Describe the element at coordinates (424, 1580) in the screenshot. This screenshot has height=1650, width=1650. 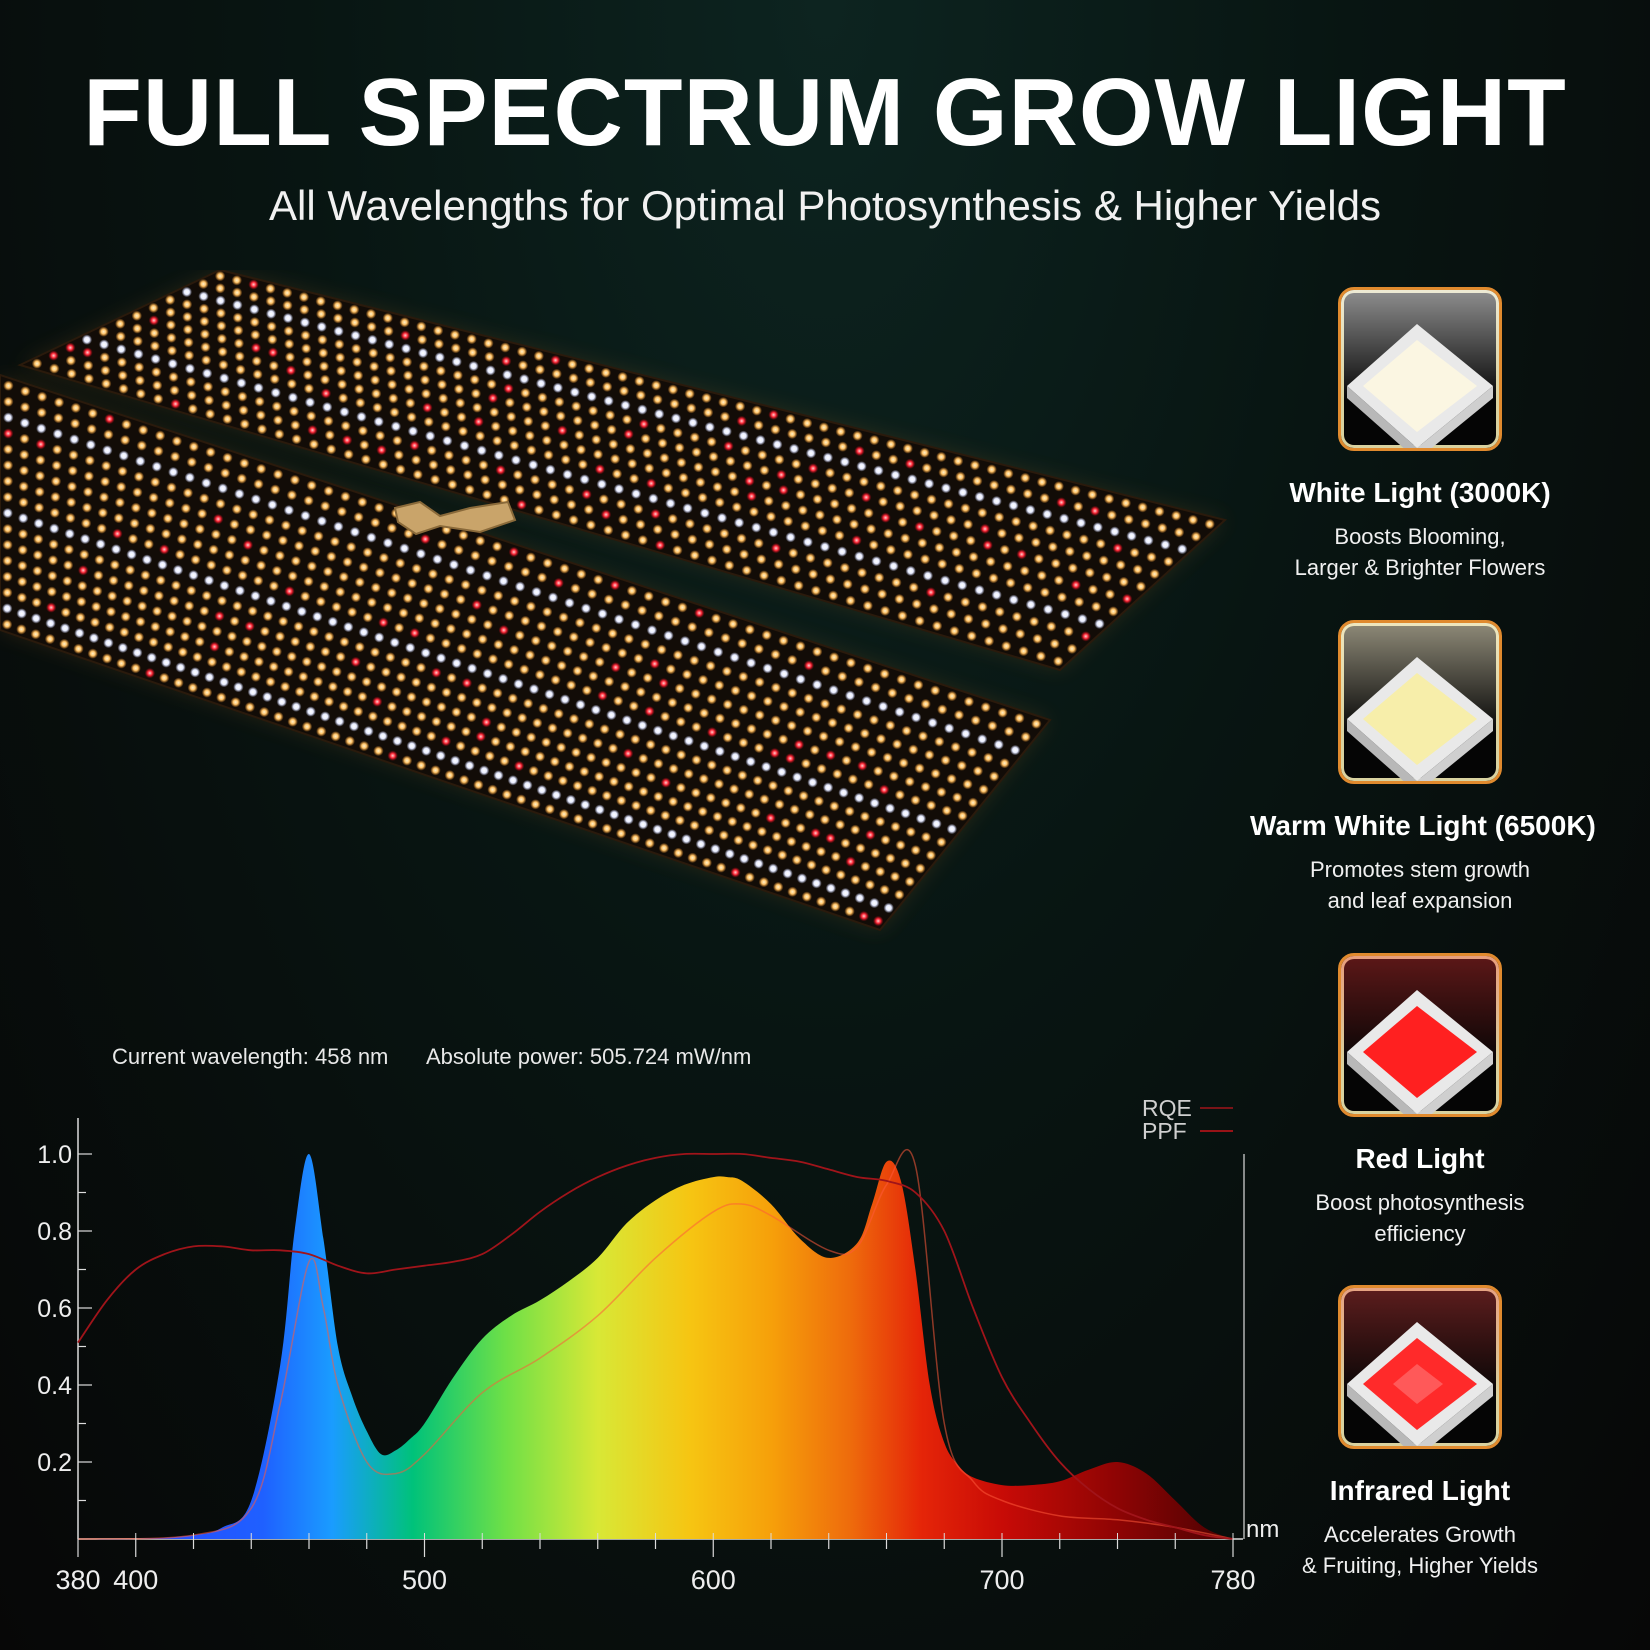
I see `x-tick-label: 500` at that location.